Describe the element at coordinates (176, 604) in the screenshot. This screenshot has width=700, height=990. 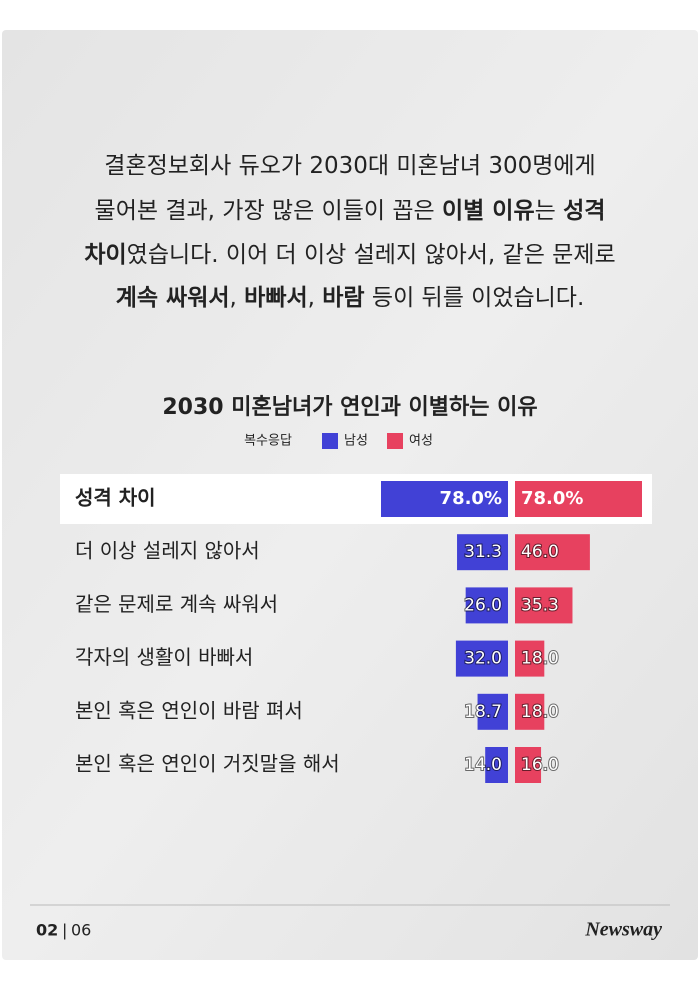
I see `category-label: 같은 문제로 계속 싸워서` at that location.